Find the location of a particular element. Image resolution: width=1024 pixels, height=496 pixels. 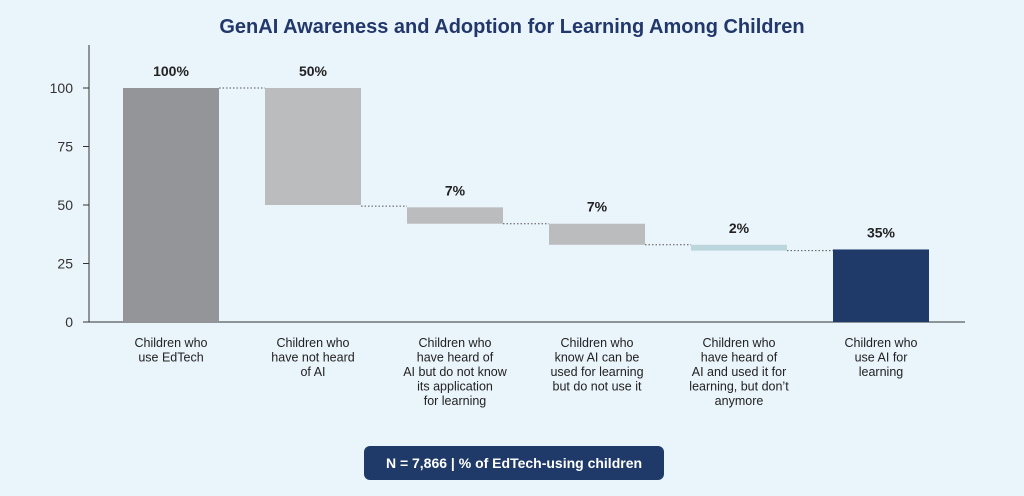

y-tick-label: 75 is located at coordinates (65, 147).